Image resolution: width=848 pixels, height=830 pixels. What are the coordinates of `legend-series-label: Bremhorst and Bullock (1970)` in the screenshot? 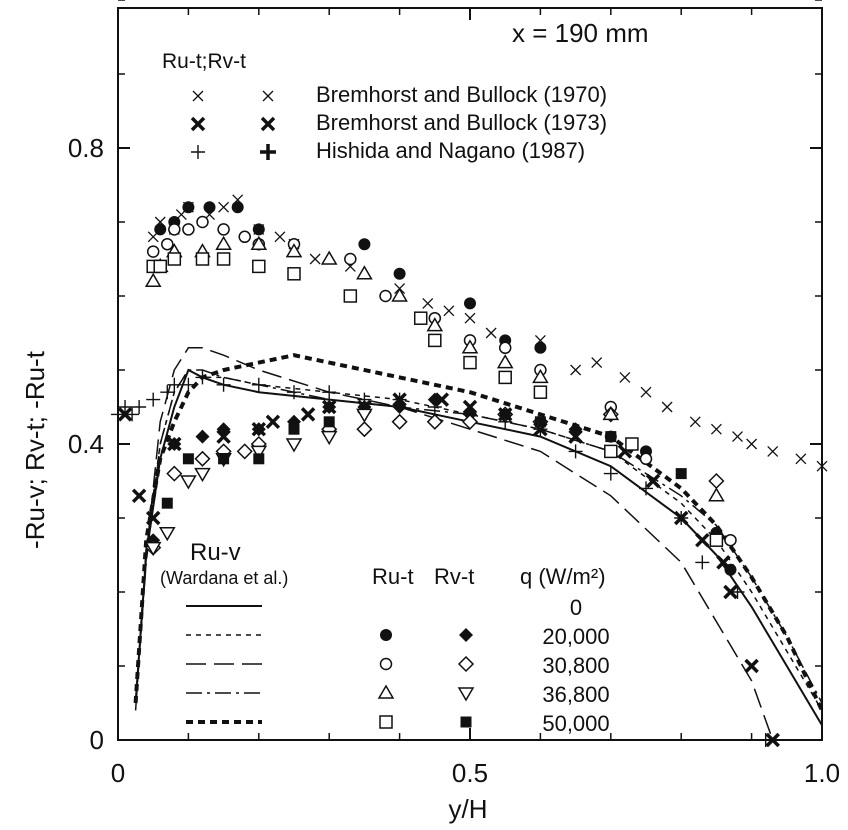 It's located at (461, 94).